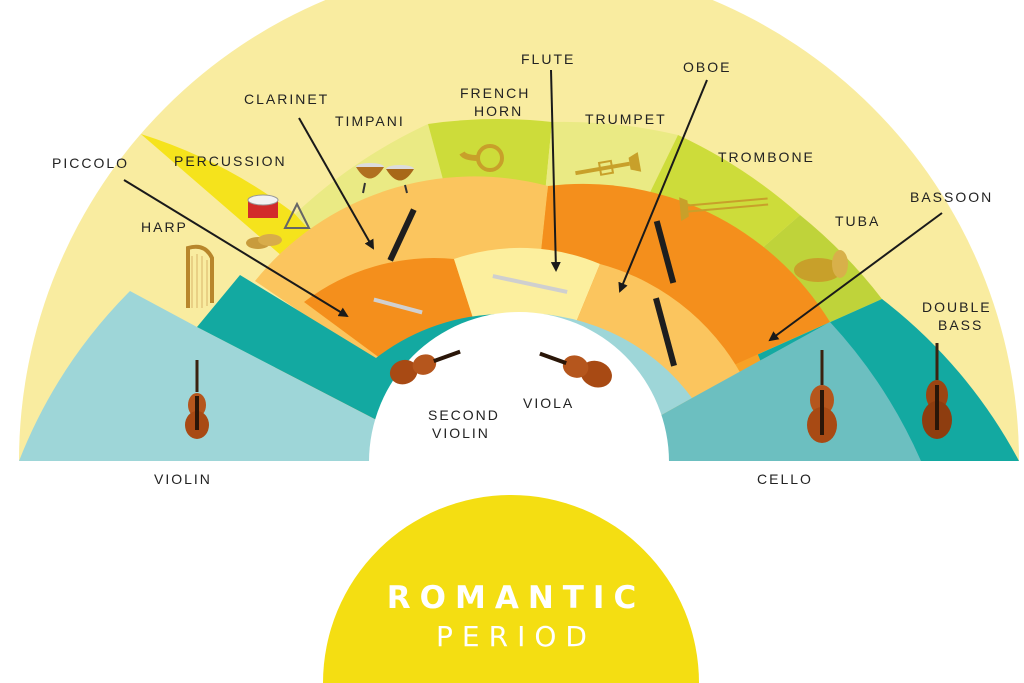  I want to click on cymbals-icon, so click(264, 241).